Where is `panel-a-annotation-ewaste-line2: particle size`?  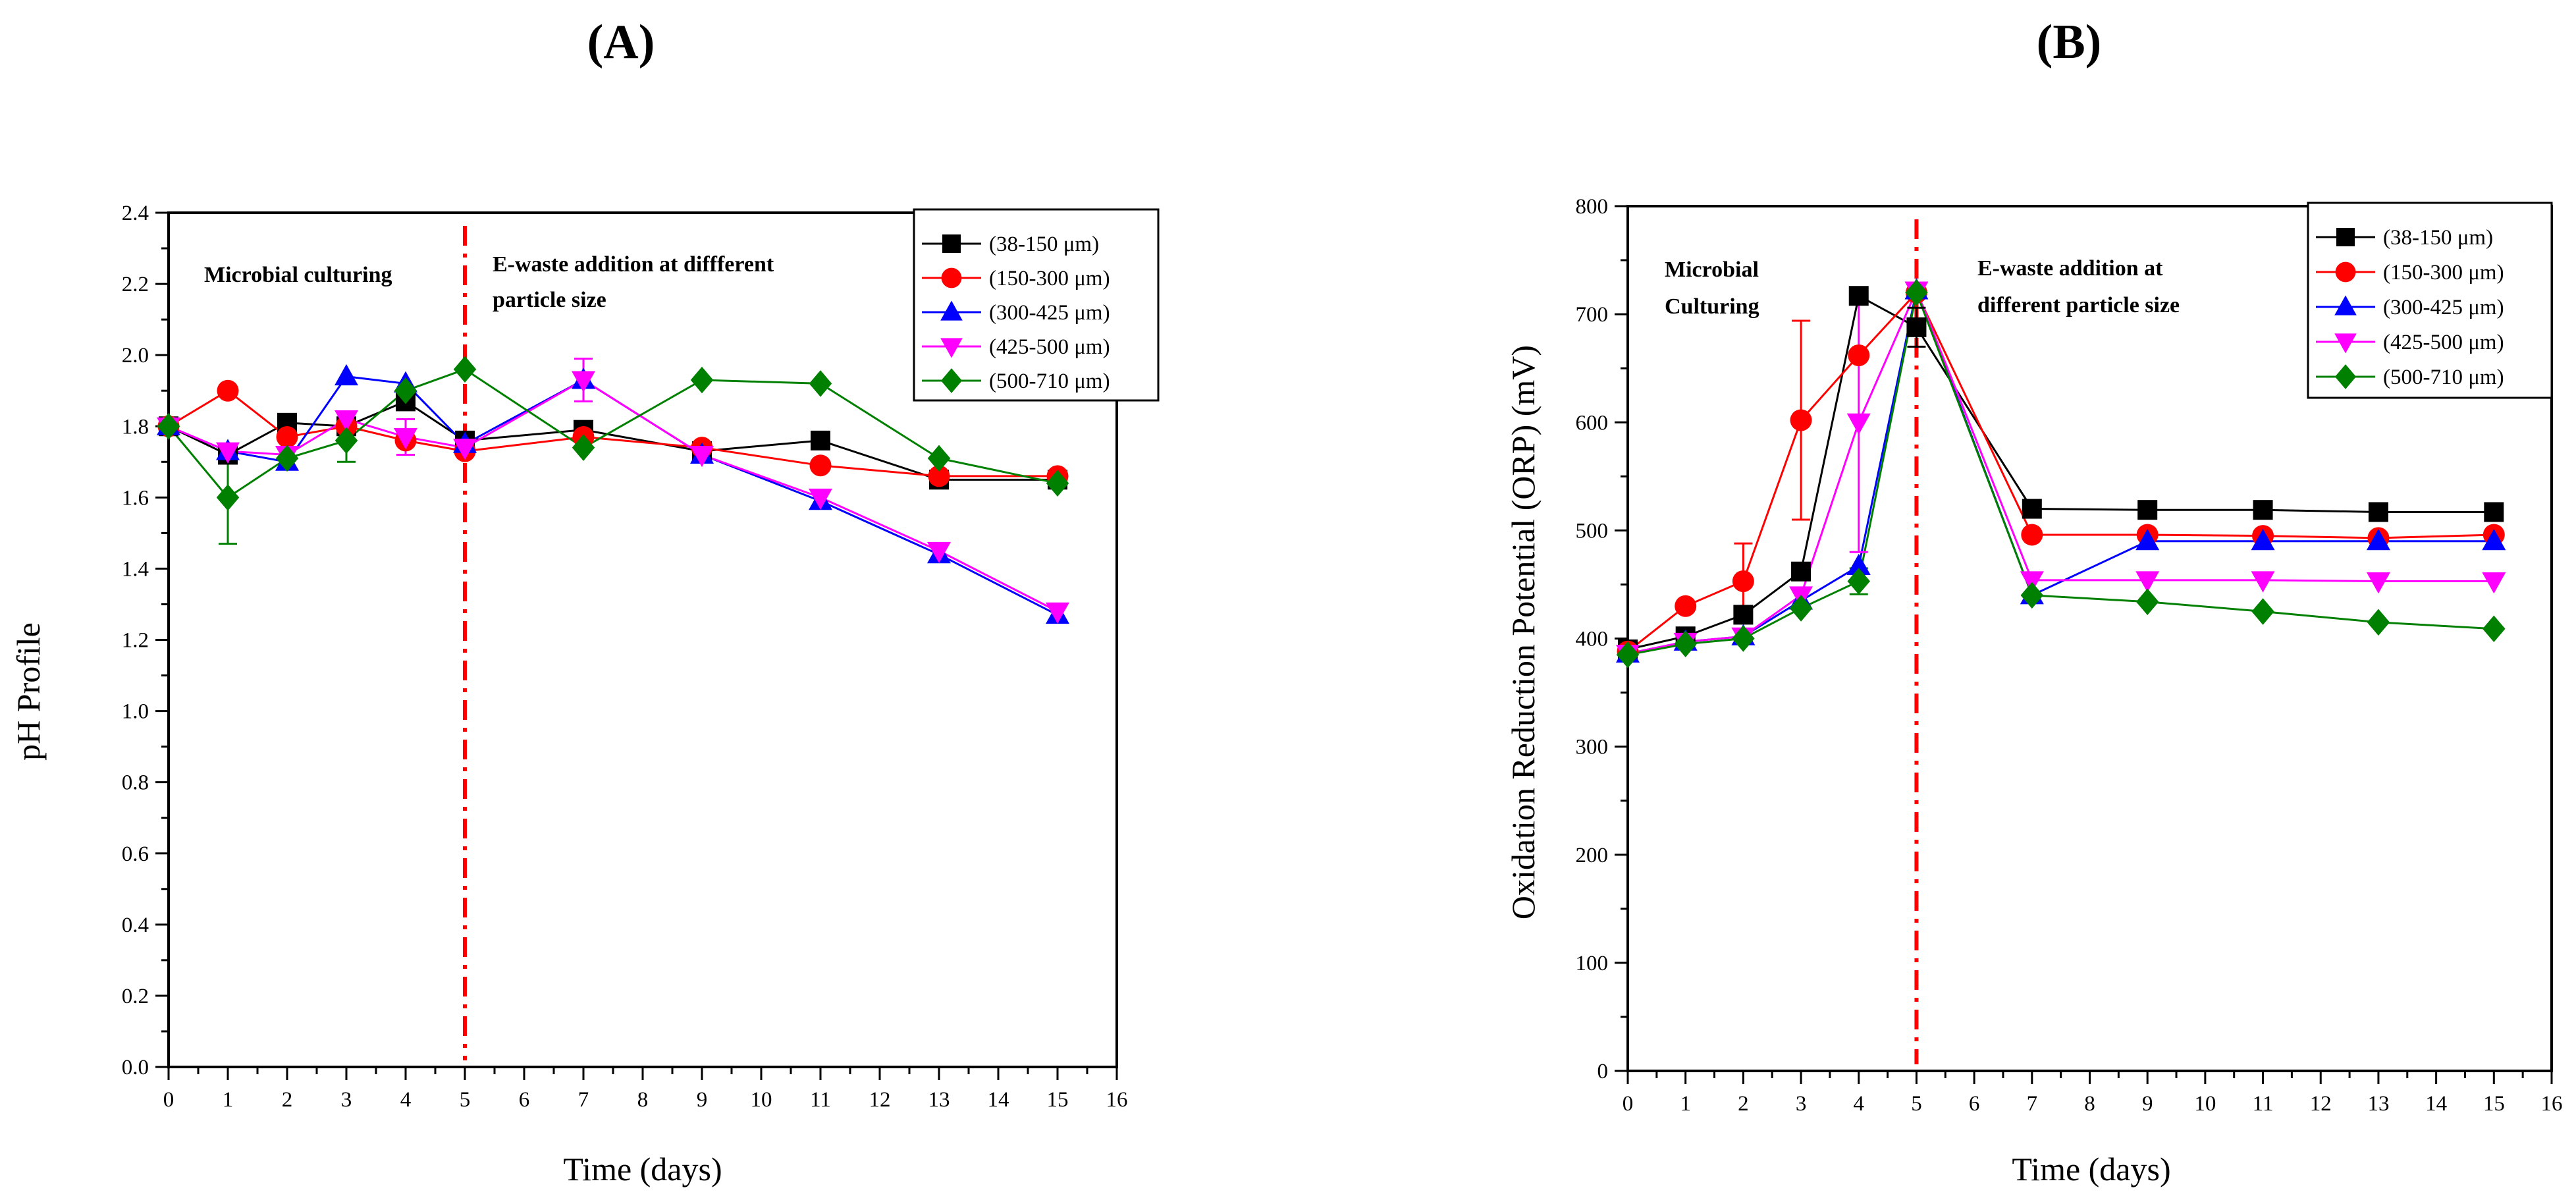
panel-a-annotation-ewaste-line2: particle size is located at coordinates (549, 300).